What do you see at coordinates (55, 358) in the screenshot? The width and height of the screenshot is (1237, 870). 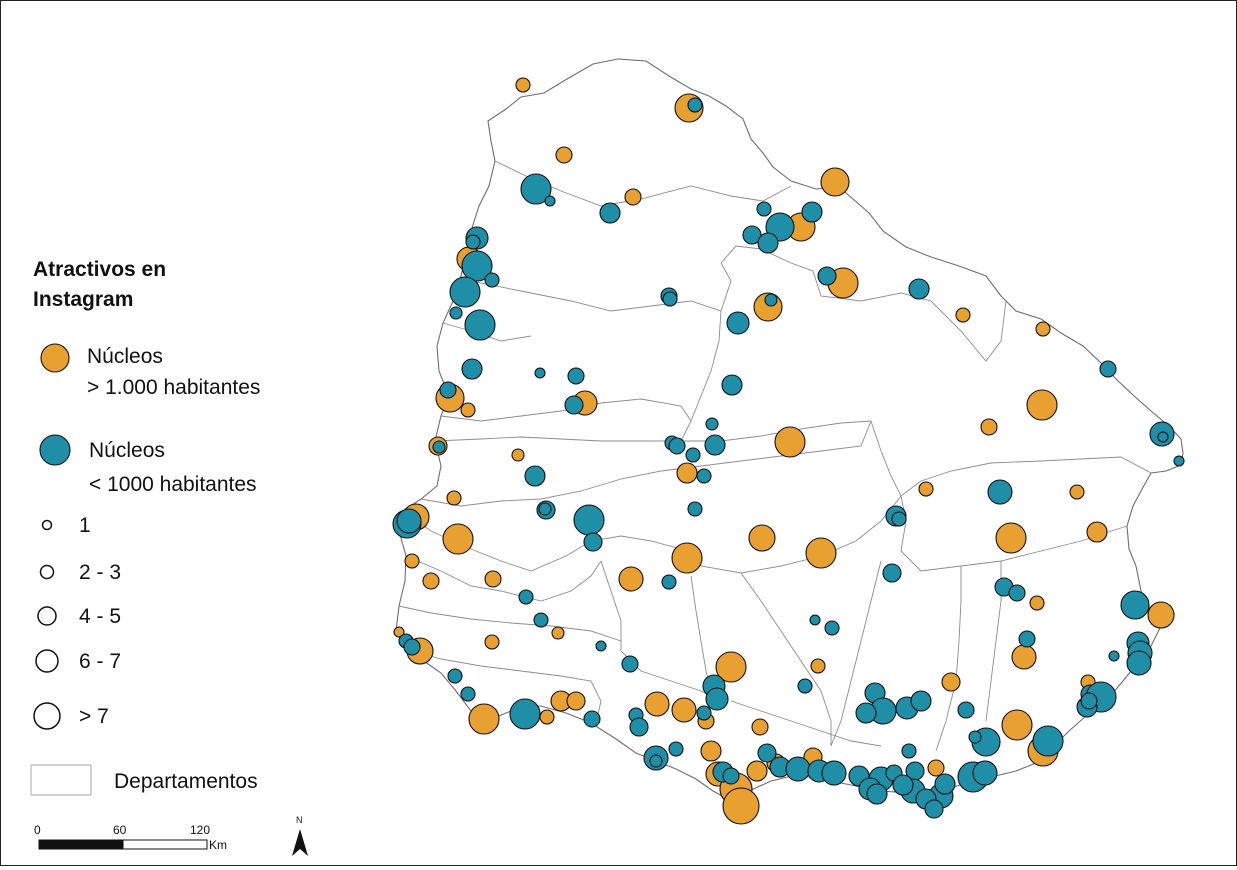 I see `legend-large-nucleus-symbol` at bounding box center [55, 358].